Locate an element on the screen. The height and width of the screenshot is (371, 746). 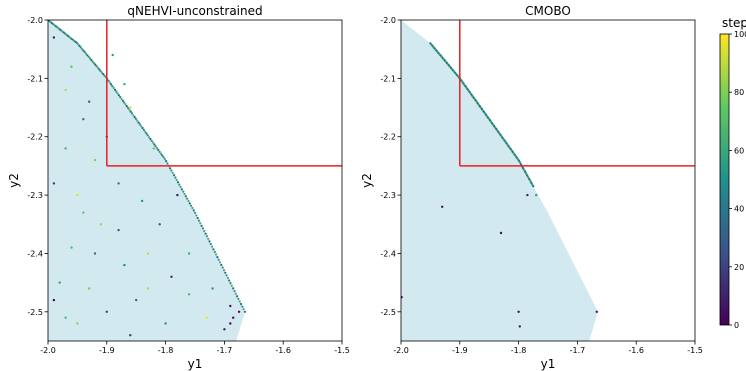
x-tick-label: -1.8 is located at coordinates (166, 350).